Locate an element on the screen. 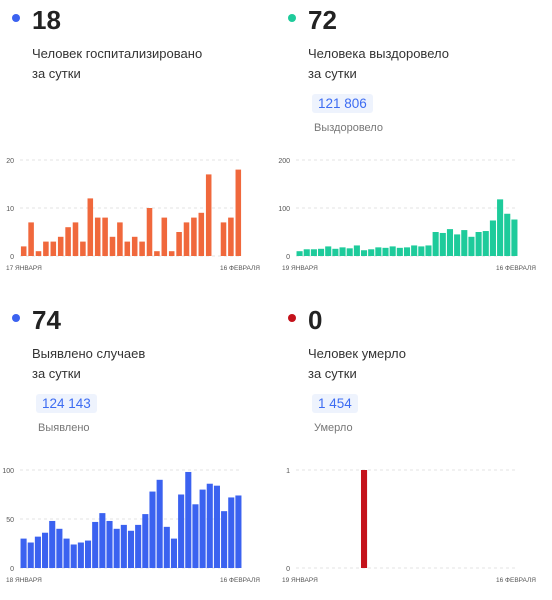 The image size is (552, 600). description-line: Выявлено случаев is located at coordinates (89, 353).